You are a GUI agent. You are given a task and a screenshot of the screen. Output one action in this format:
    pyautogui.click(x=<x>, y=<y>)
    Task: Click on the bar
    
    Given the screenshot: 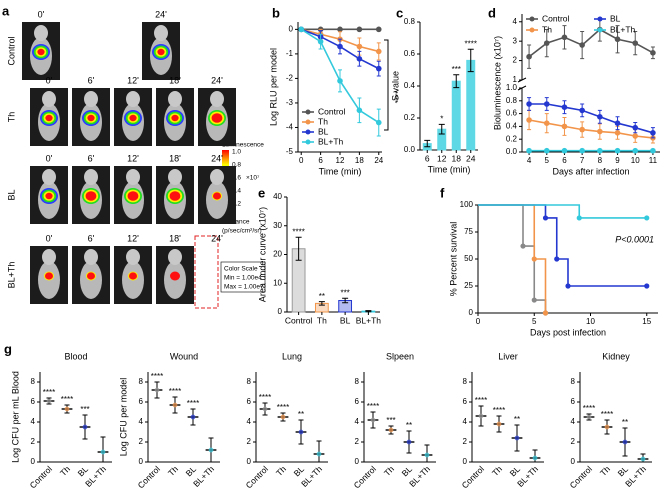 What is the action you would take?
    pyautogui.click(x=456, y=115)
    